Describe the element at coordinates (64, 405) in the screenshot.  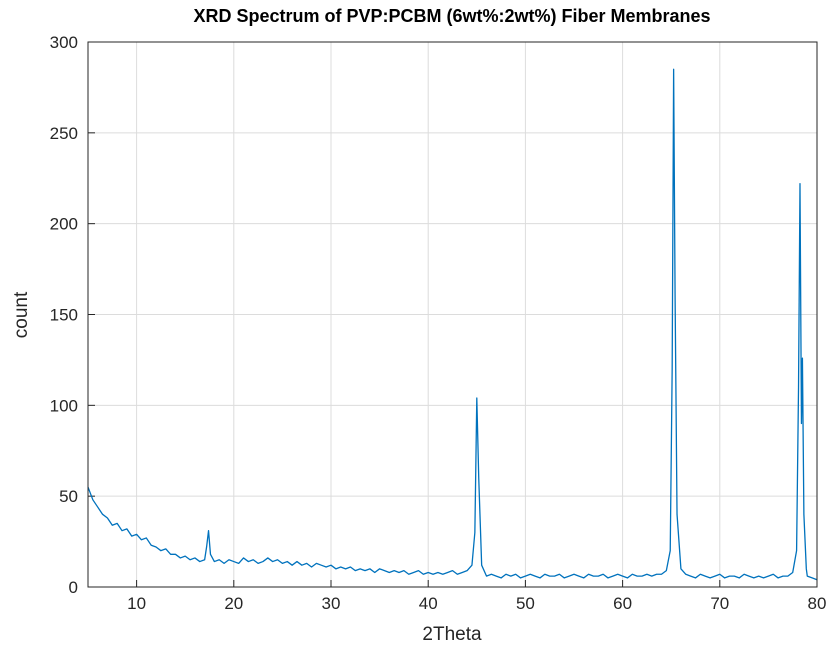
I see `y-tick-label: 100` at that location.